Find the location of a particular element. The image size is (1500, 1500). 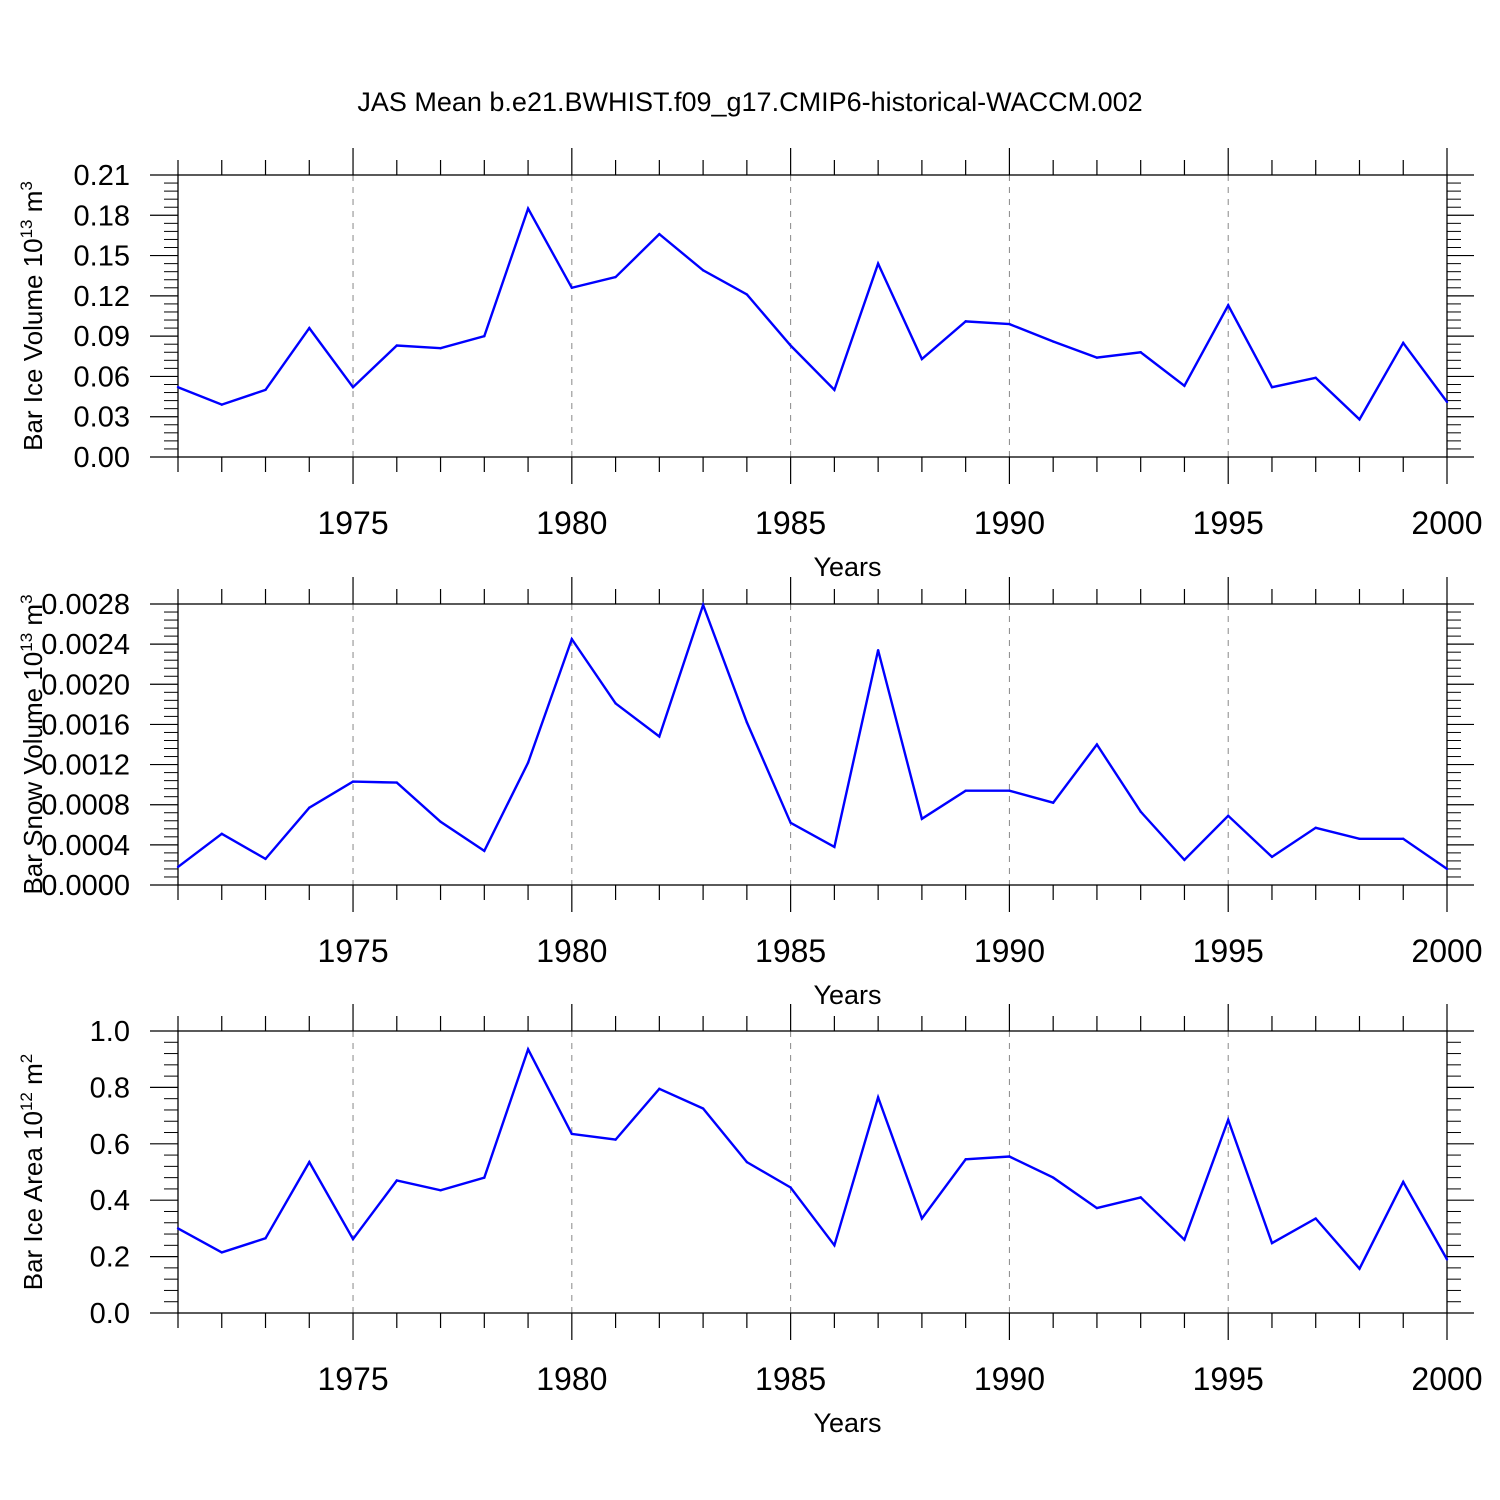

y-tick-label: 0.03 is located at coordinates (102, 418).